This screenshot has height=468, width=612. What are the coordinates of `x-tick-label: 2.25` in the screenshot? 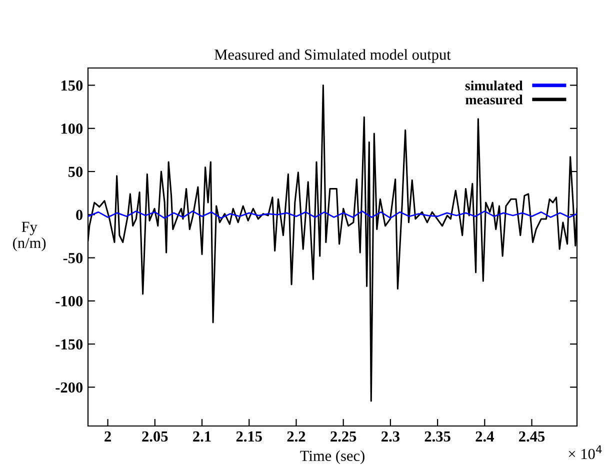 It's located at (343, 436).